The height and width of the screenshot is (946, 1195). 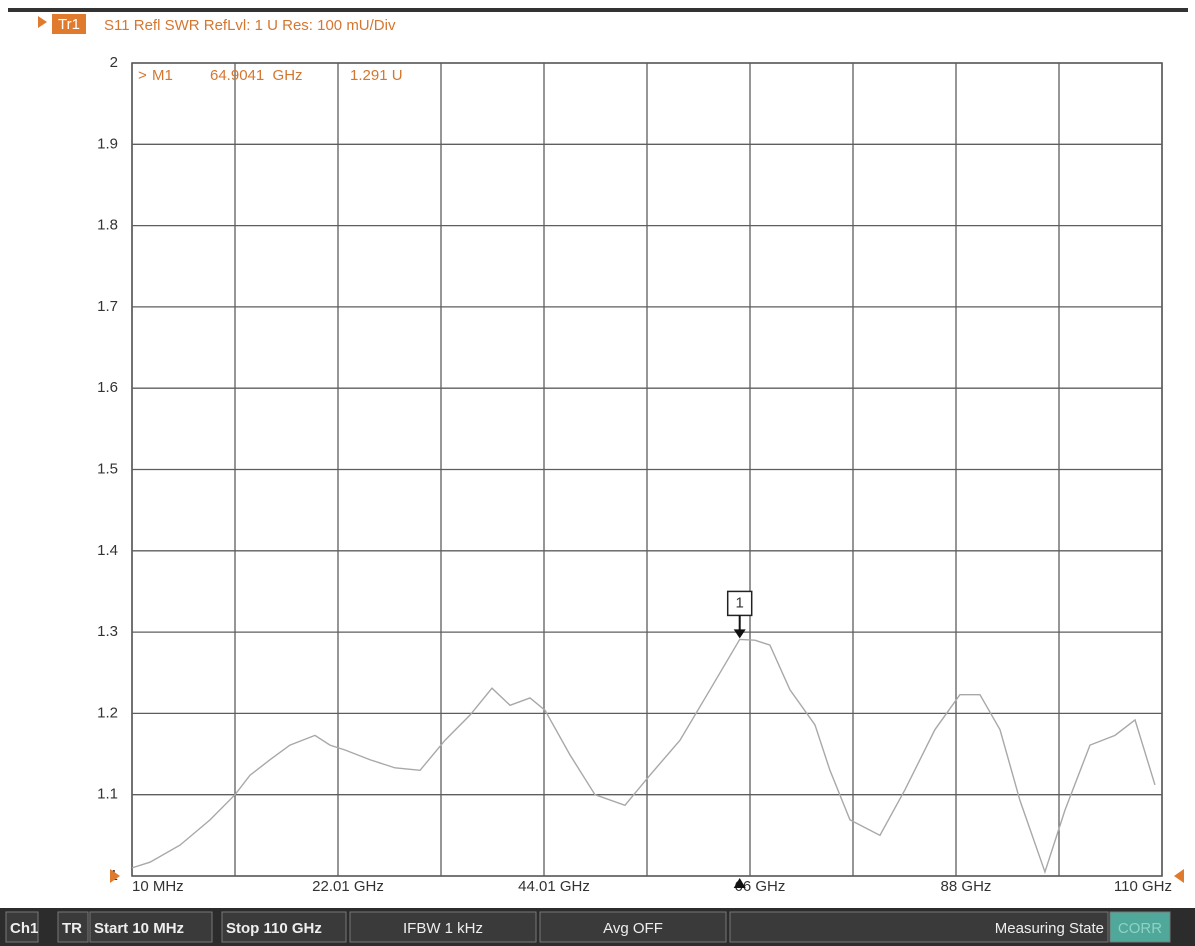 I want to click on status-text: Stop 110 GHz, so click(x=274, y=928).